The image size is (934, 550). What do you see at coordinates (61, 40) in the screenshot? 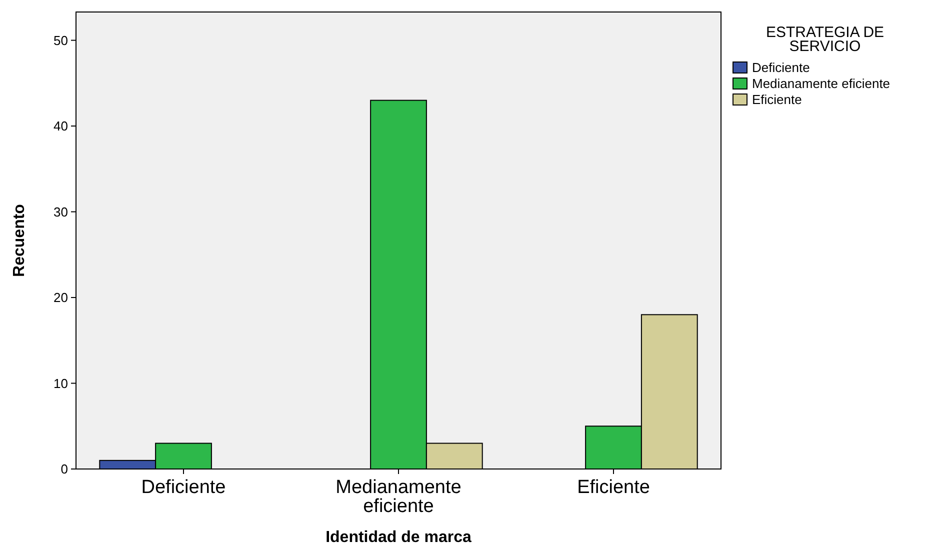
I see `y-tick-label: 50` at bounding box center [61, 40].